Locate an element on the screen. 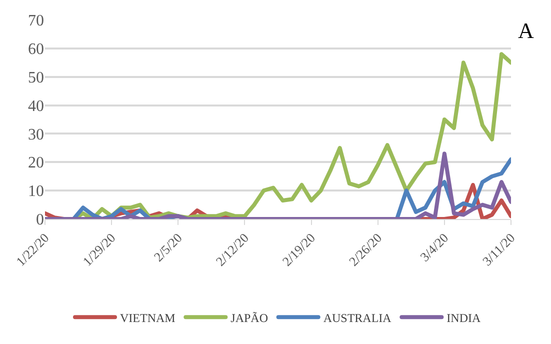 This screenshot has height=344, width=551. y-tick-label: 60 is located at coordinates (36, 49).